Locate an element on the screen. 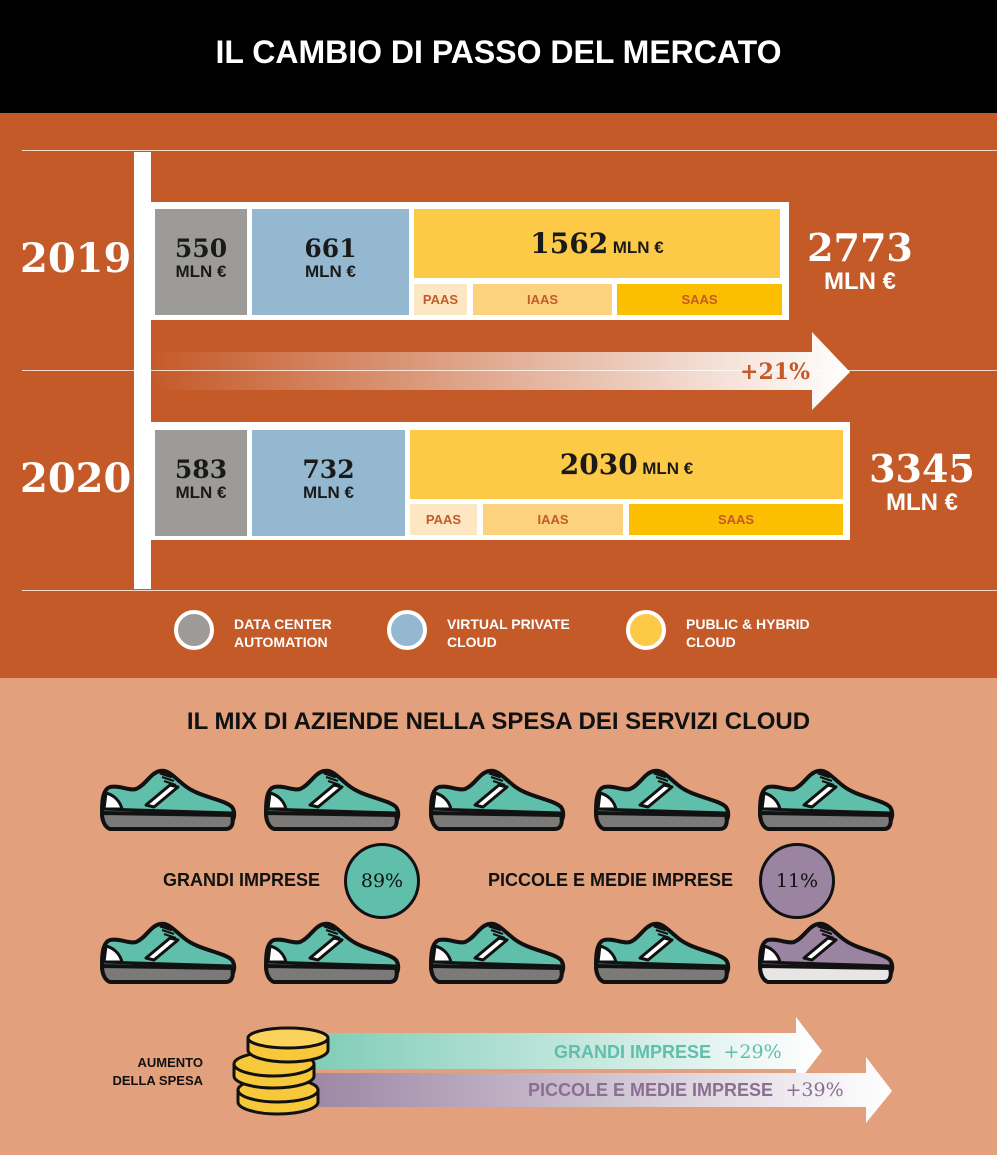  legend-line: VIRTUAL PRIVATE is located at coordinates (508, 624).